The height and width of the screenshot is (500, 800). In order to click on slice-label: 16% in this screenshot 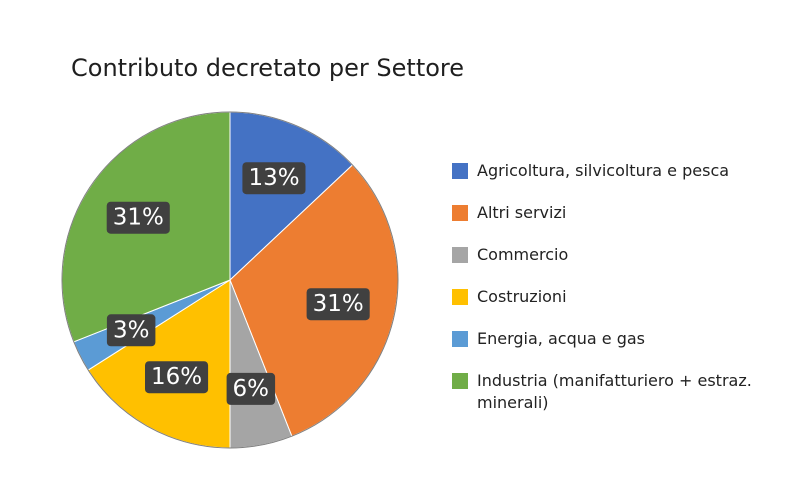, I will do `click(176, 377)`.